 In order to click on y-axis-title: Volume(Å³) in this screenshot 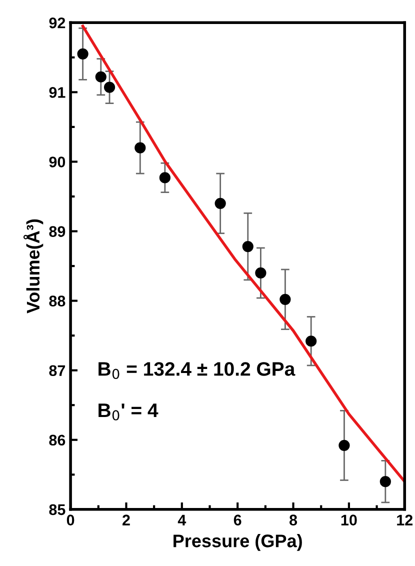, I will do `click(33, 266)`.